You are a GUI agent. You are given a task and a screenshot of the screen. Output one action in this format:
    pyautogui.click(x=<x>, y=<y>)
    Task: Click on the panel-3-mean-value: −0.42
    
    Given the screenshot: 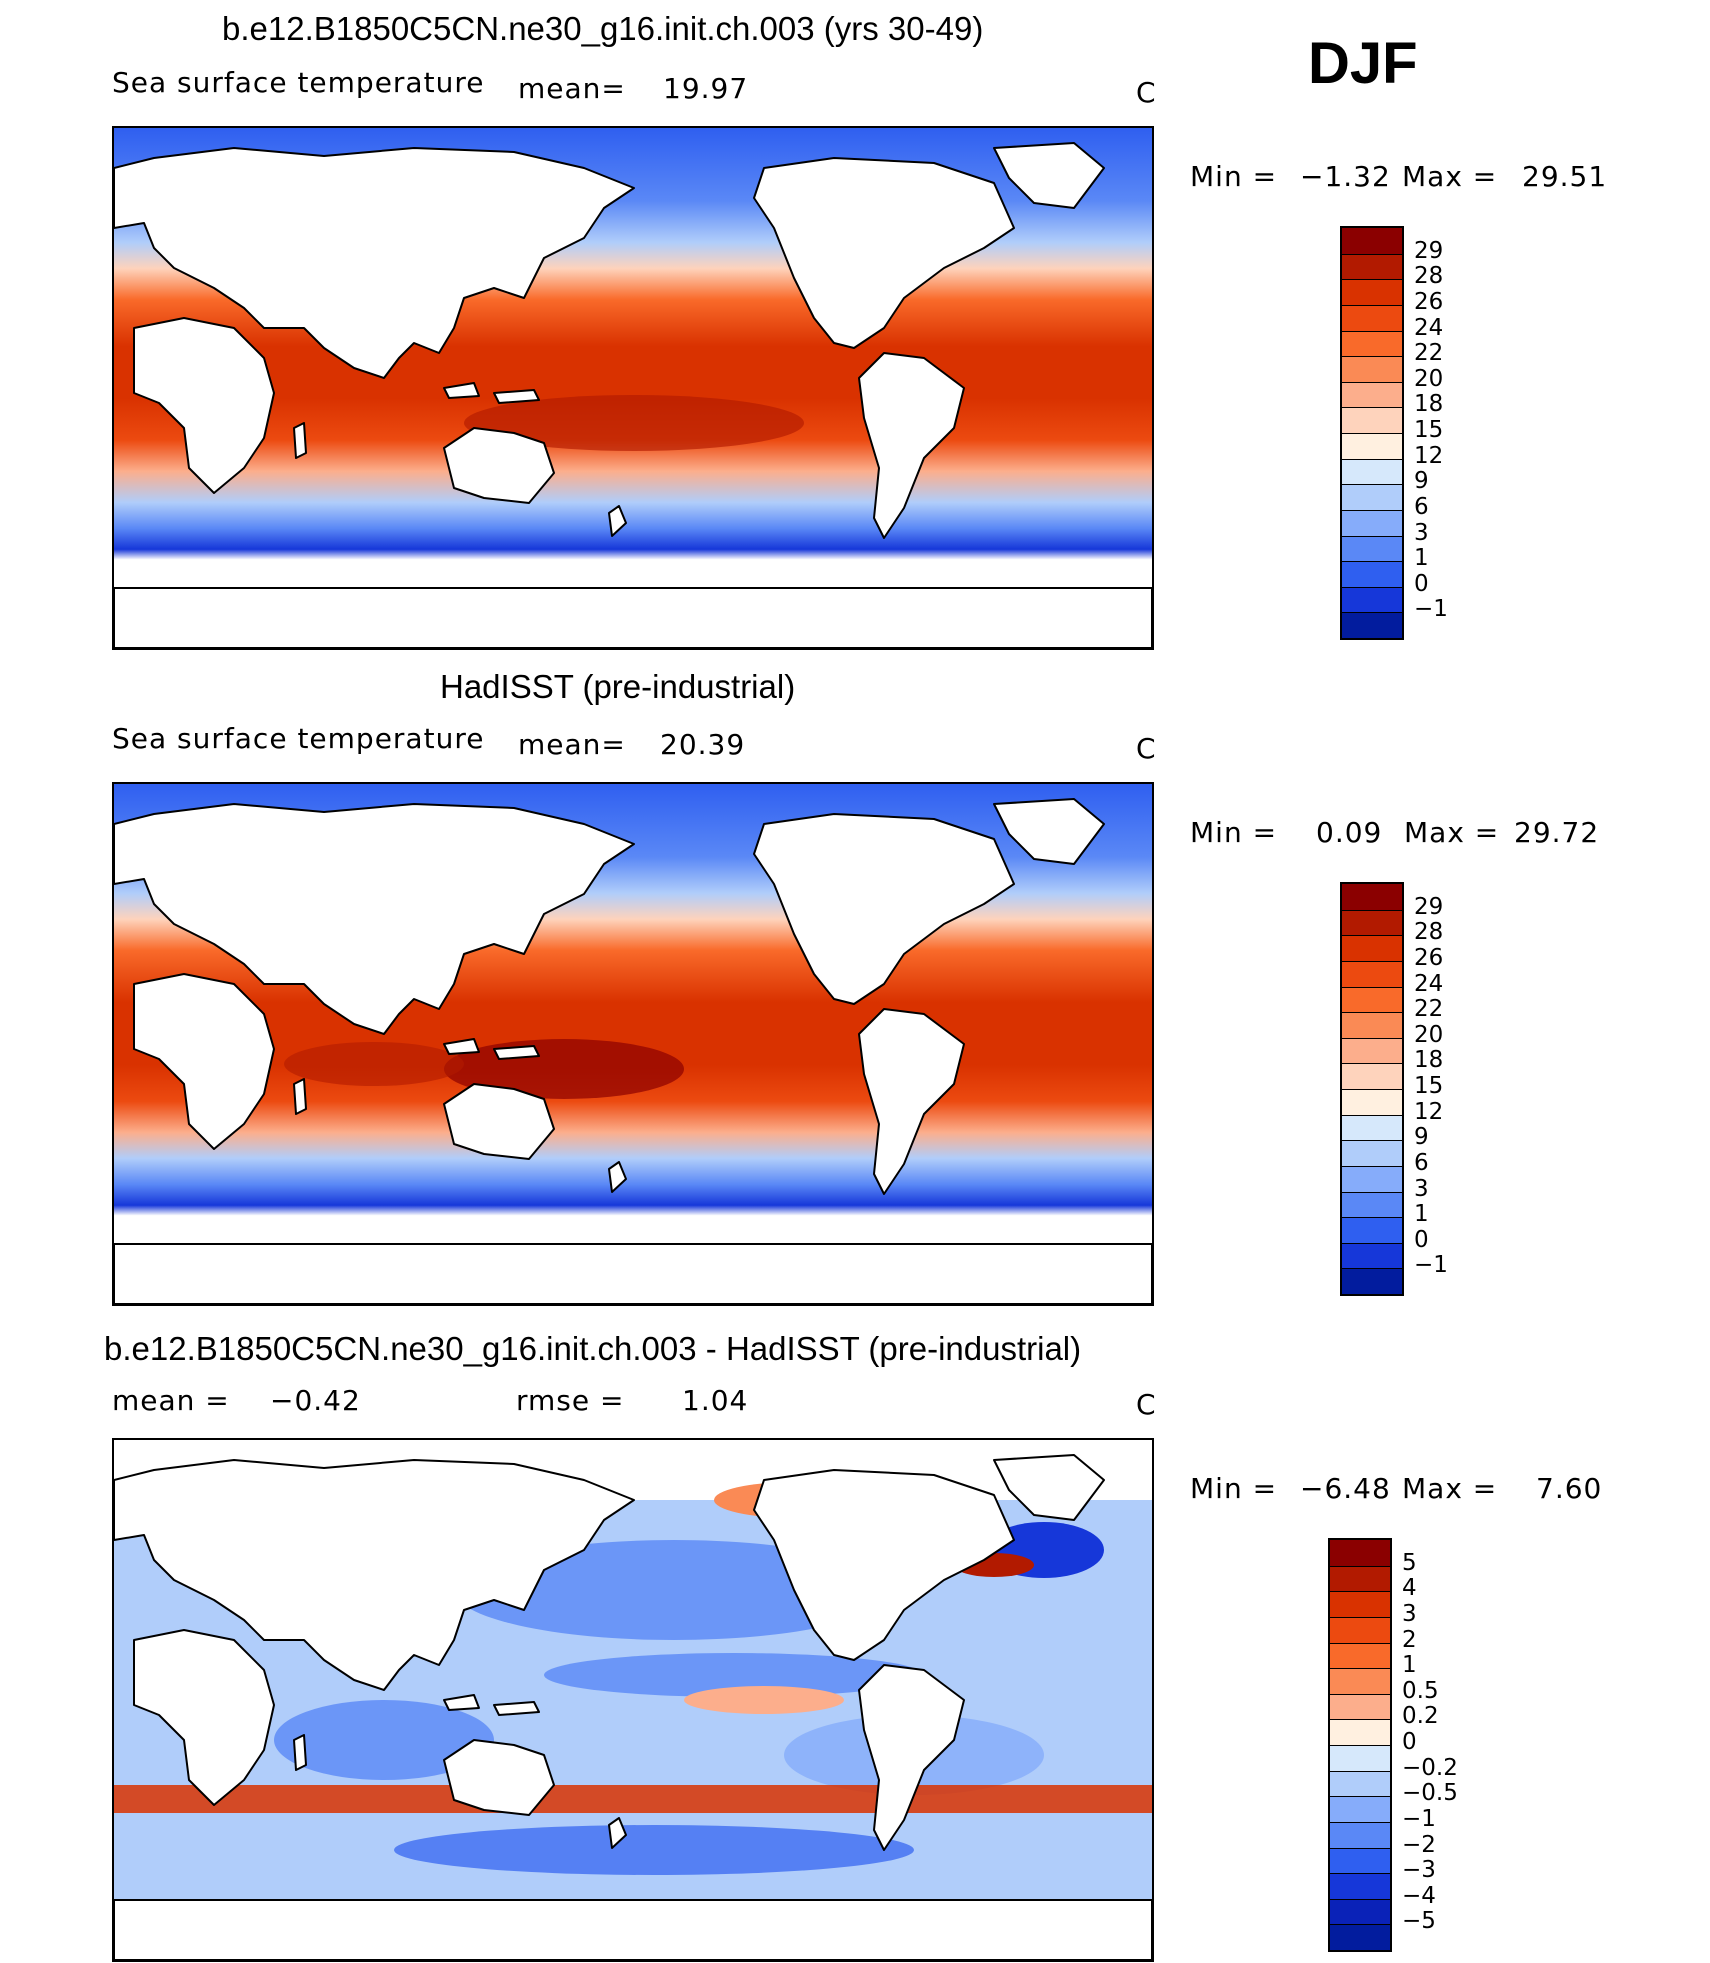 What is the action you would take?
    pyautogui.click(x=315, y=1400)
    